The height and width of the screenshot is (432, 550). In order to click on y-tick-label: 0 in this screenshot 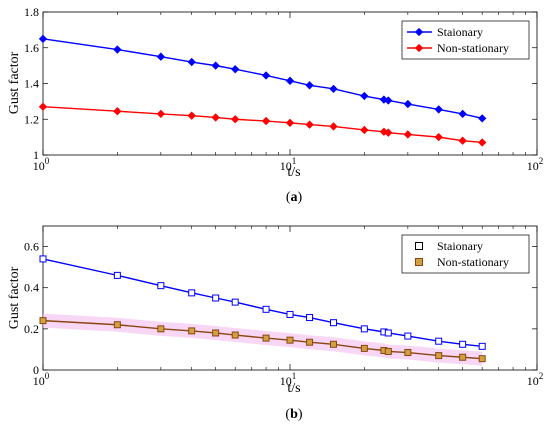, I will do `click(36, 370)`.